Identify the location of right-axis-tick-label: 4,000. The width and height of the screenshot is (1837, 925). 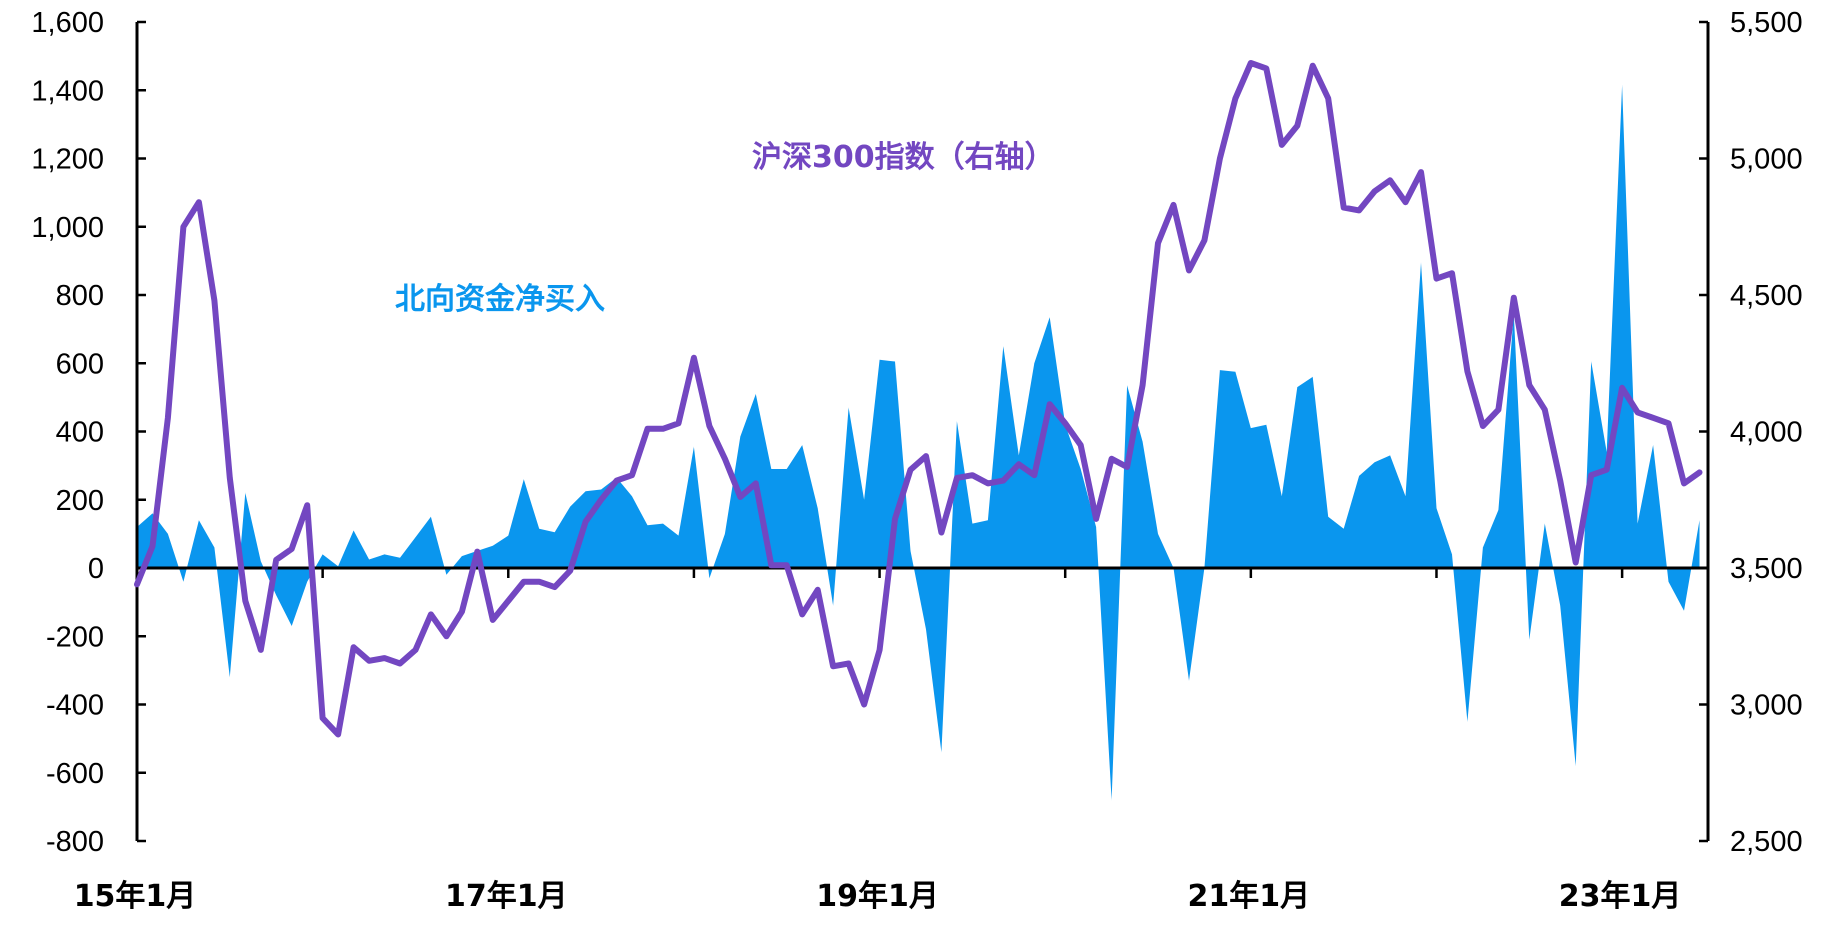
(1766, 433).